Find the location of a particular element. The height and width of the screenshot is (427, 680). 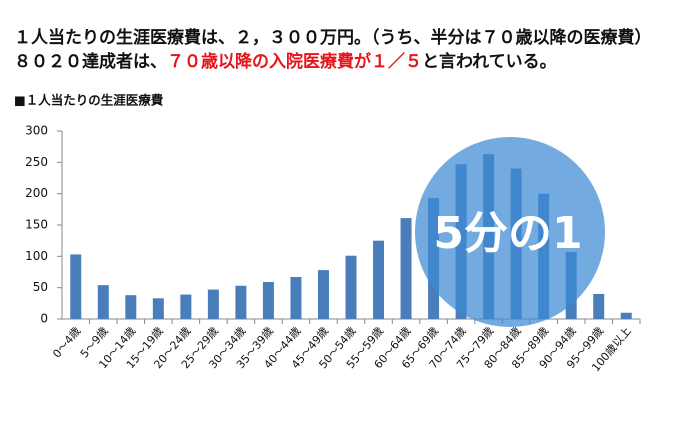

x-tick-label: 0～4歳 is located at coordinates (66, 343).